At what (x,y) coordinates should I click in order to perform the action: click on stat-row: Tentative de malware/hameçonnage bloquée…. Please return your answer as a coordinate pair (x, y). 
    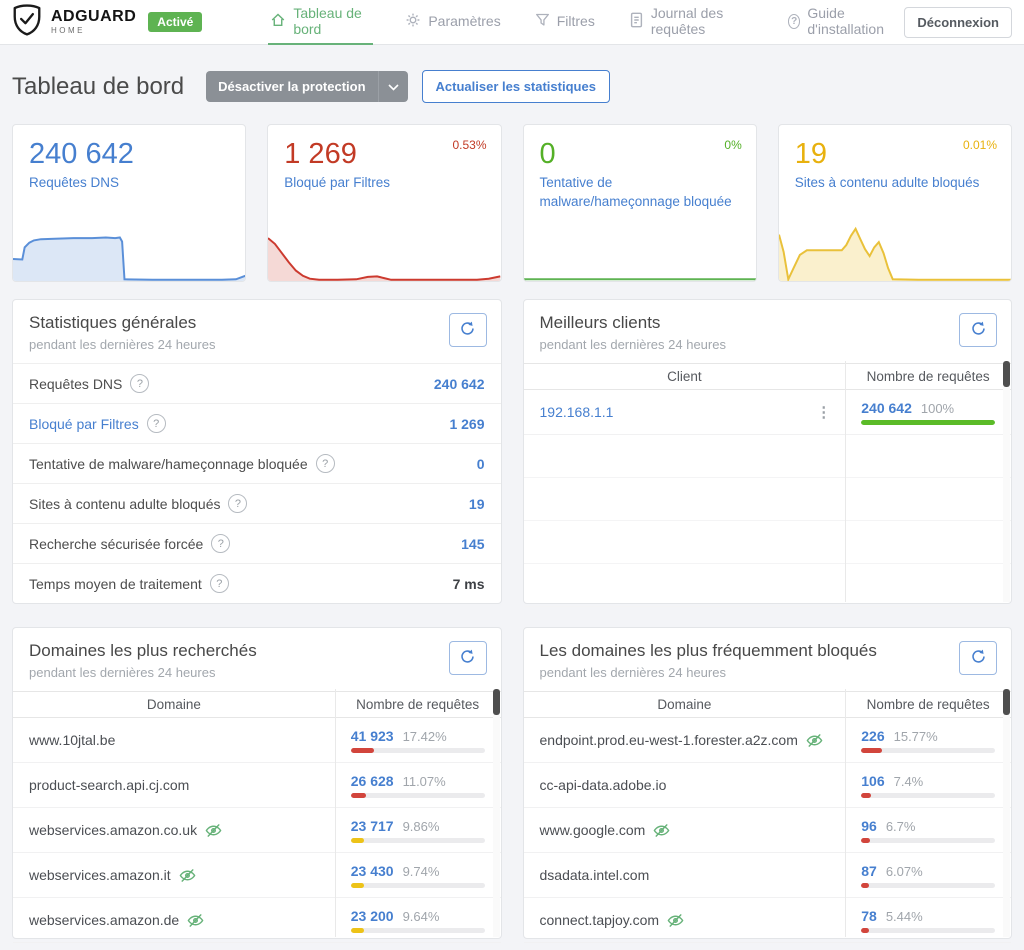
    Looking at the image, I should click on (257, 463).